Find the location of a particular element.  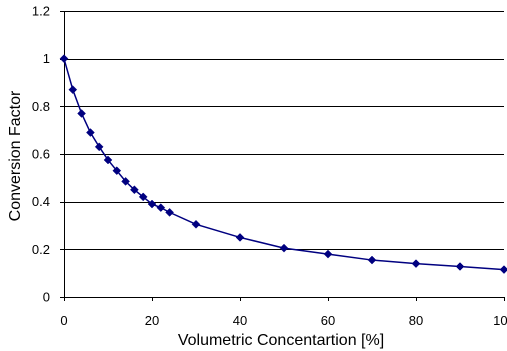

y-tick-label: 0.2 is located at coordinates (41, 249).